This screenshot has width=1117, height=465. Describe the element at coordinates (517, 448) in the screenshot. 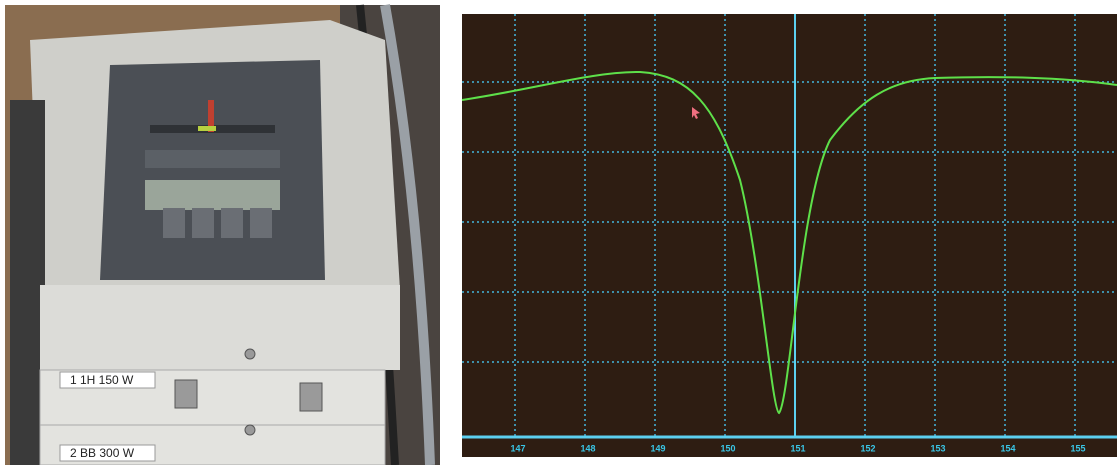

I see `x-tick-label: 147` at that location.